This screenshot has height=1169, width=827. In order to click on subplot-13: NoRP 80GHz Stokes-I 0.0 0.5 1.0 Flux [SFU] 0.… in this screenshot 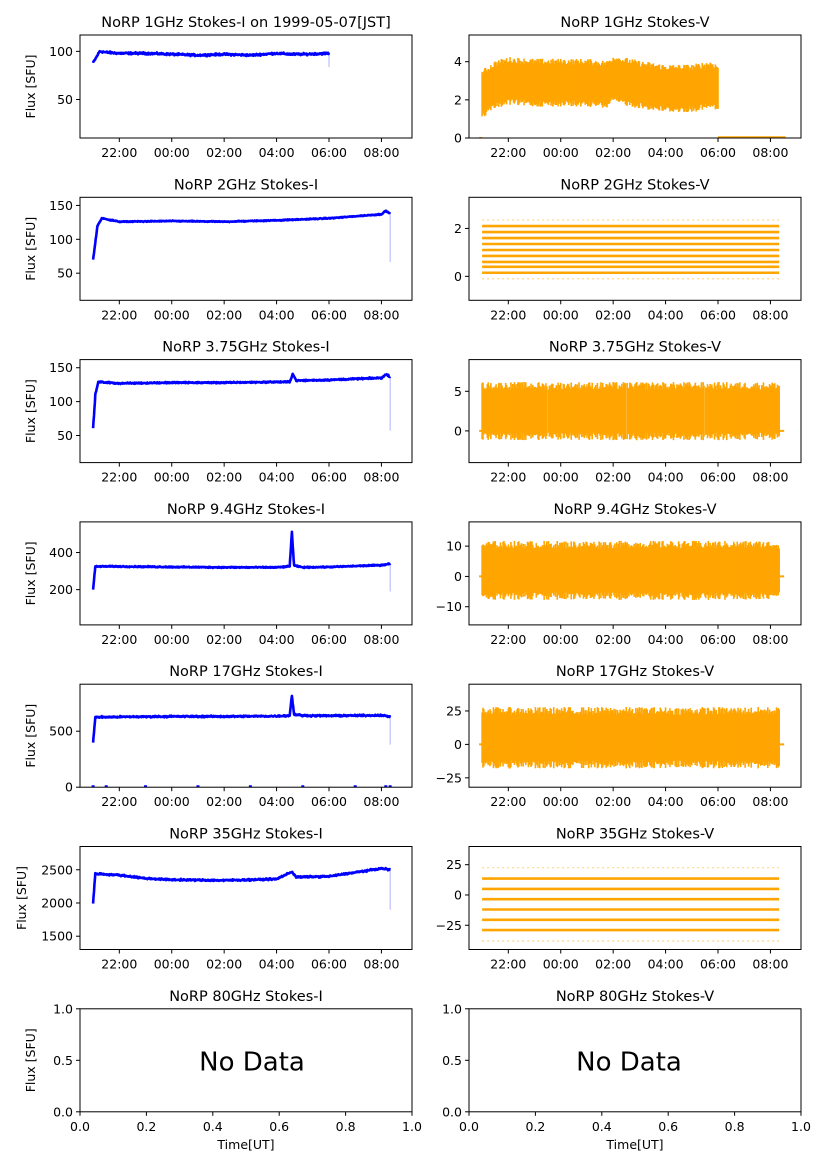, I will do `click(222, 1070)`.